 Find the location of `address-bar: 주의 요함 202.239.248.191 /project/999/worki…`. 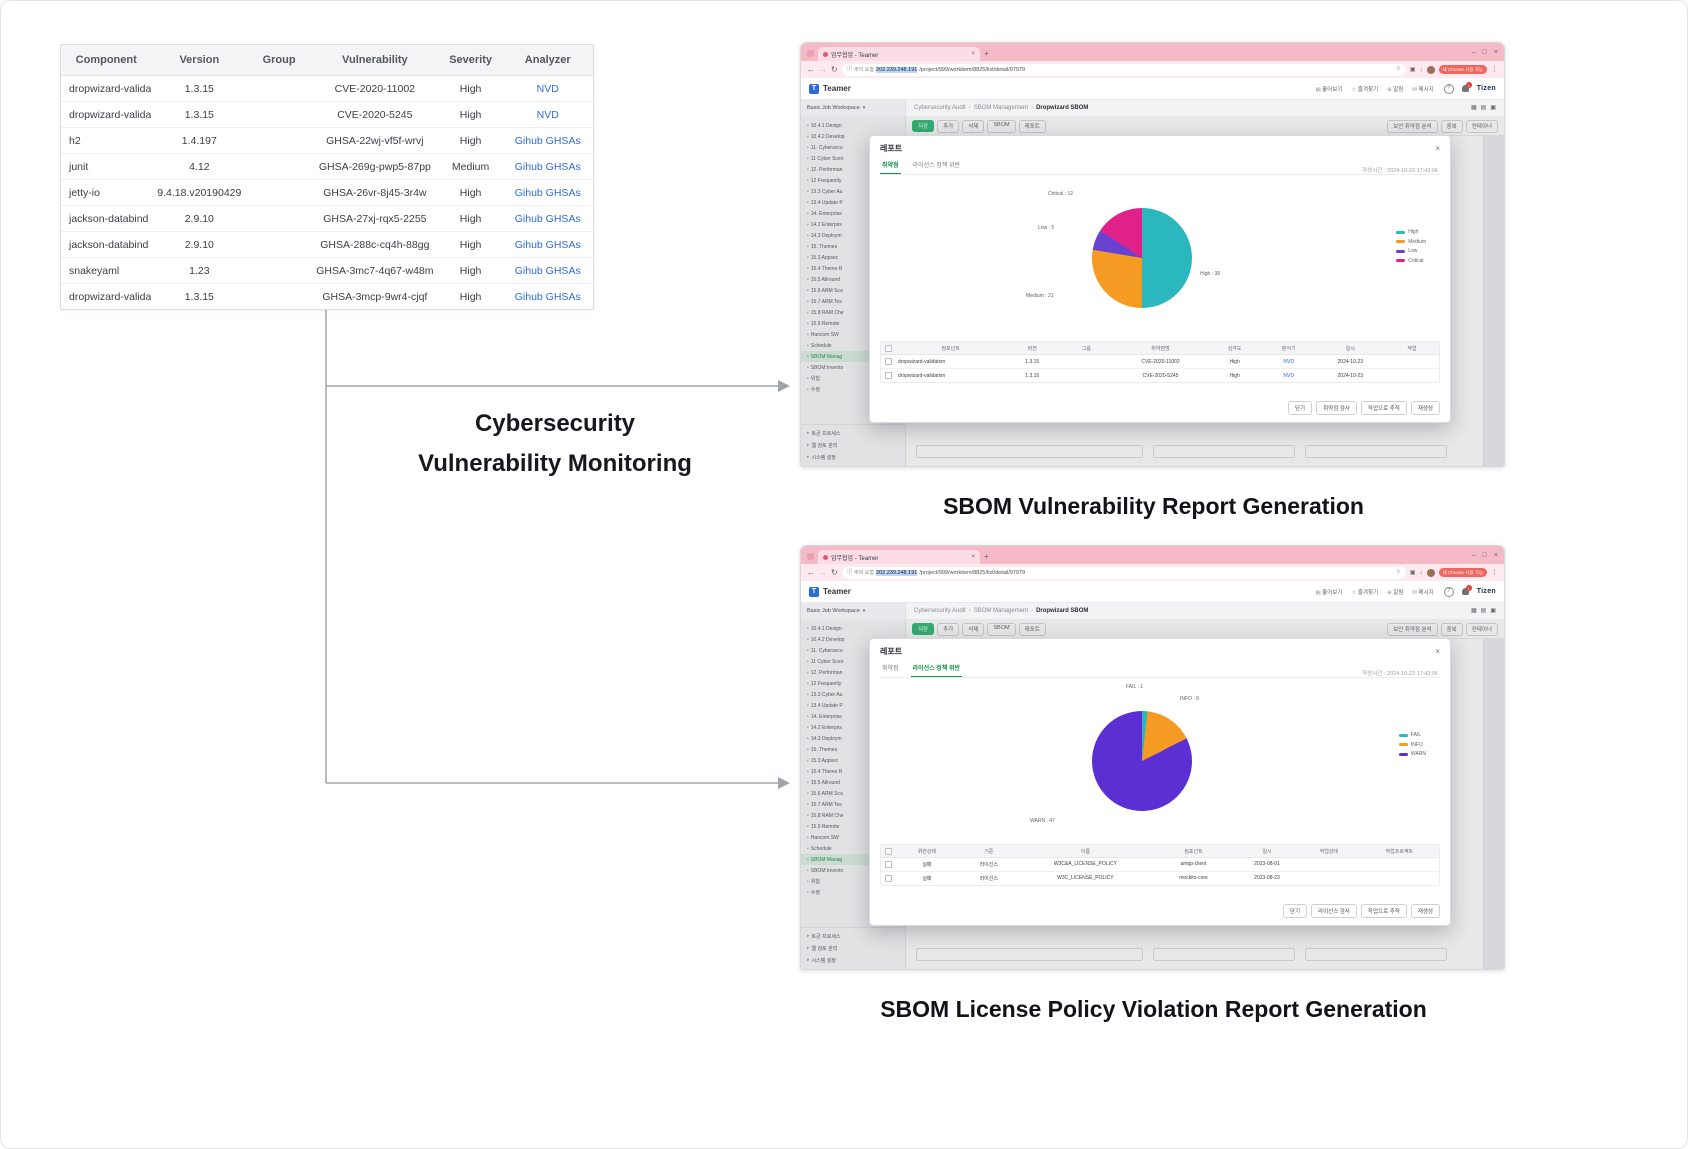

address-bar: 주의 요함 202.239.248.191 /project/999/worki… is located at coordinates (1123, 572).